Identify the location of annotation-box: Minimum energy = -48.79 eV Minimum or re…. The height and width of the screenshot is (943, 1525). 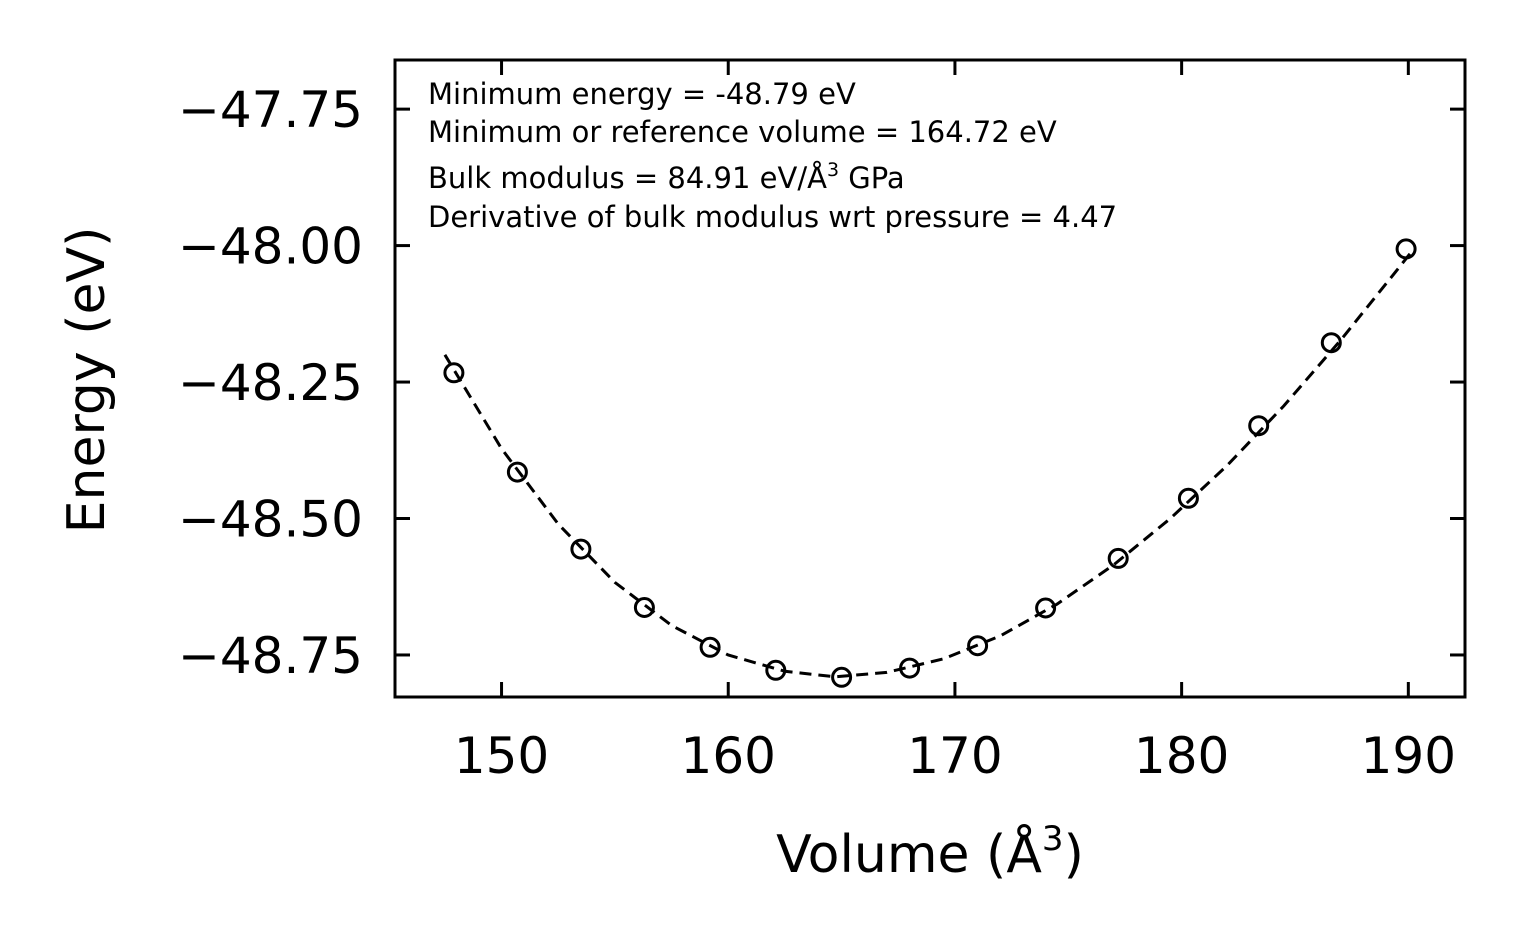
(772, 155).